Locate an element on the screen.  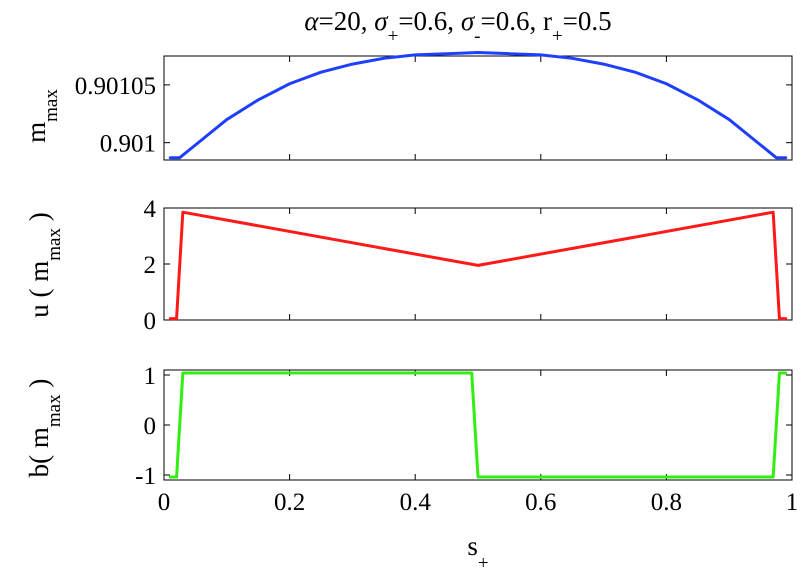
title-part-2: =0.6, is located at coordinates (429, 21).